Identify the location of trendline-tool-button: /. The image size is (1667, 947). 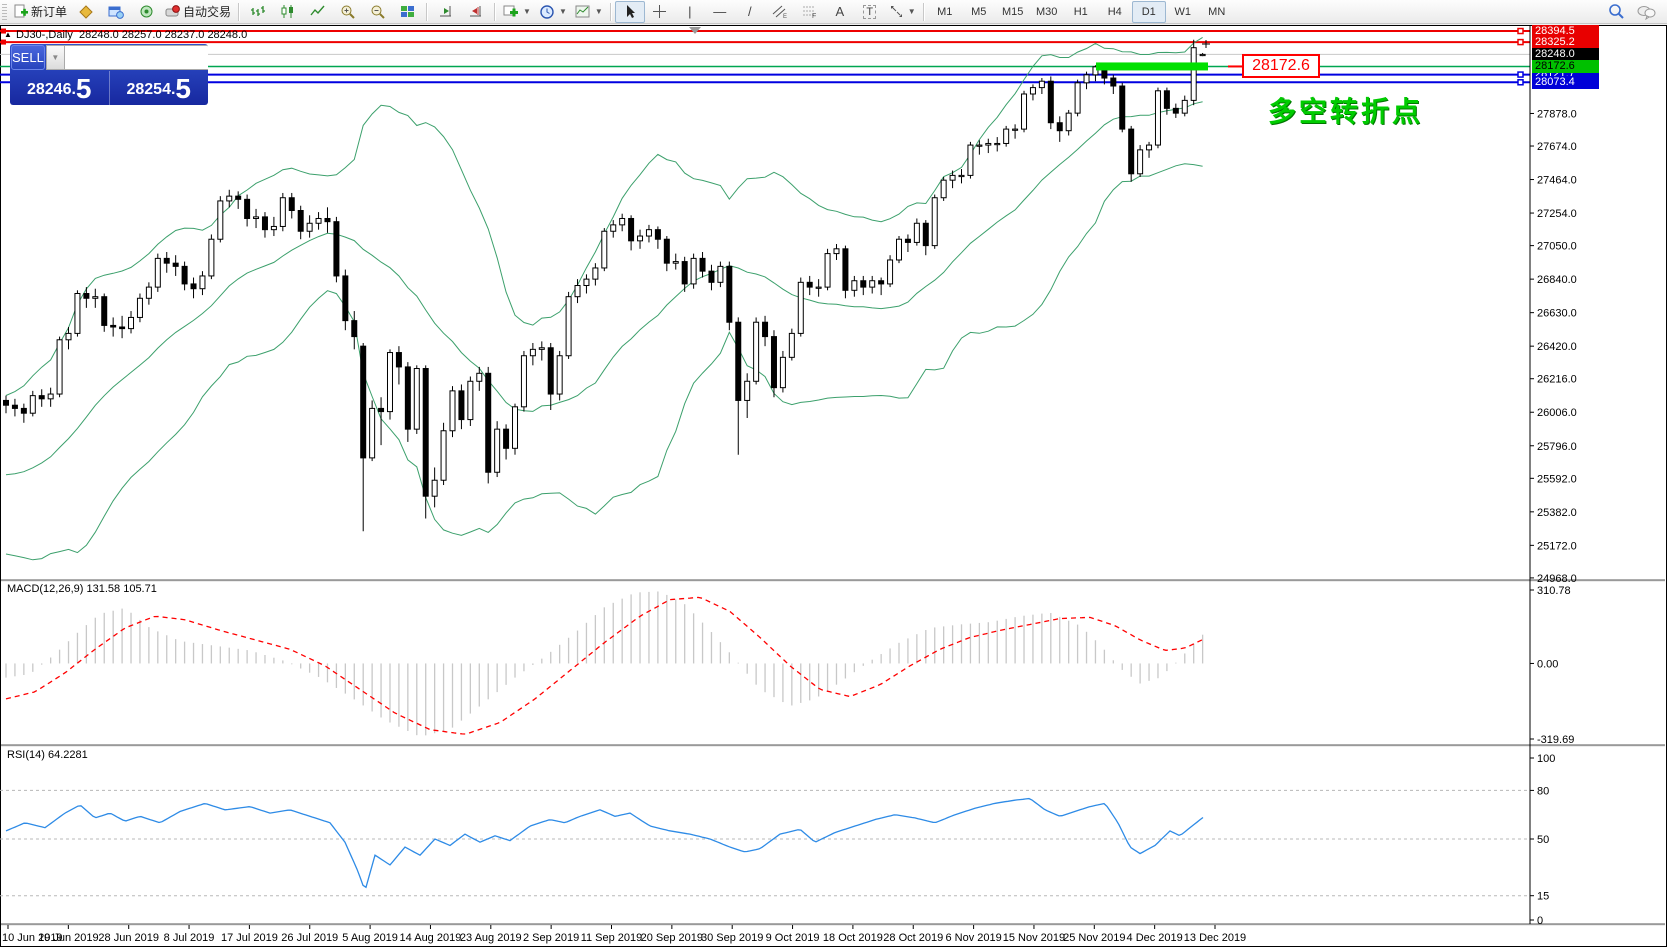
(750, 12).